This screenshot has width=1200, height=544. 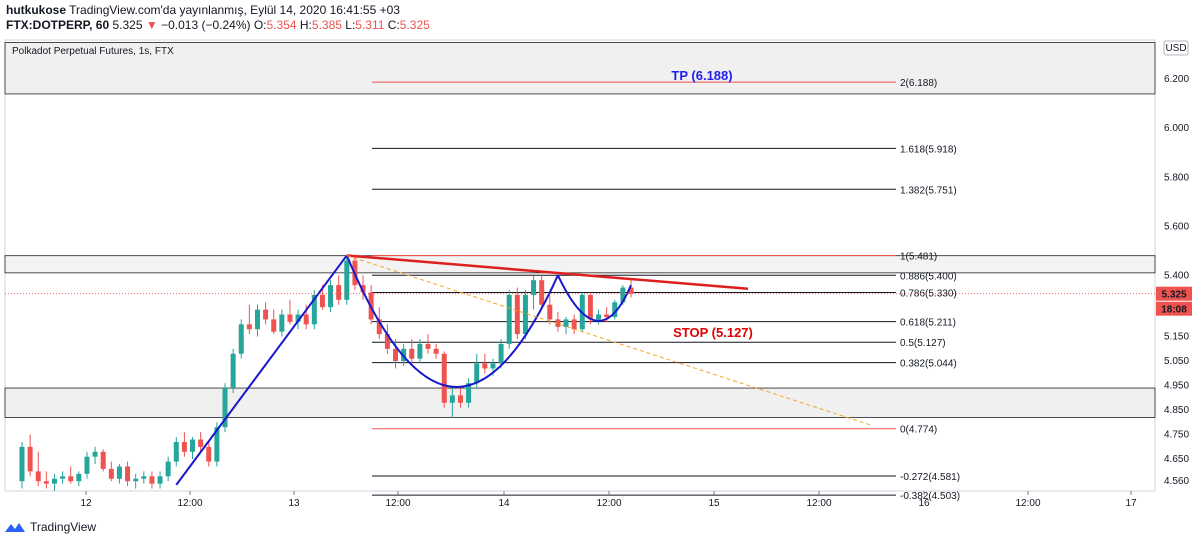 I want to click on author-name: hutkukose, so click(x=36, y=10).